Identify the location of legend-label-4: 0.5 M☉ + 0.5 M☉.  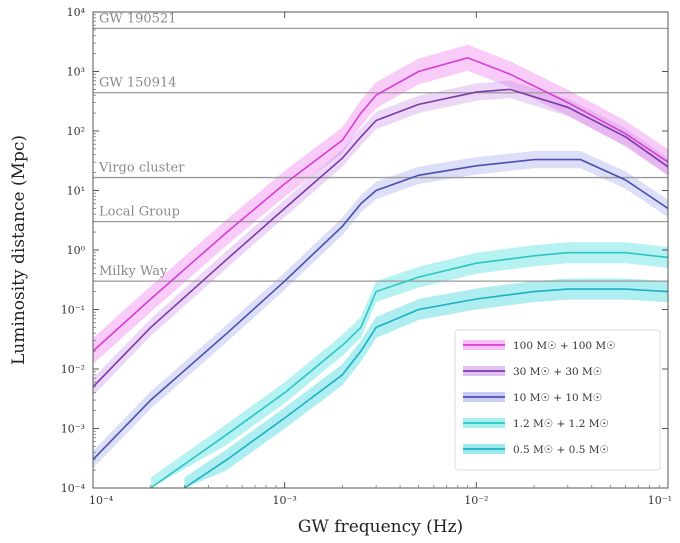
(561, 450).